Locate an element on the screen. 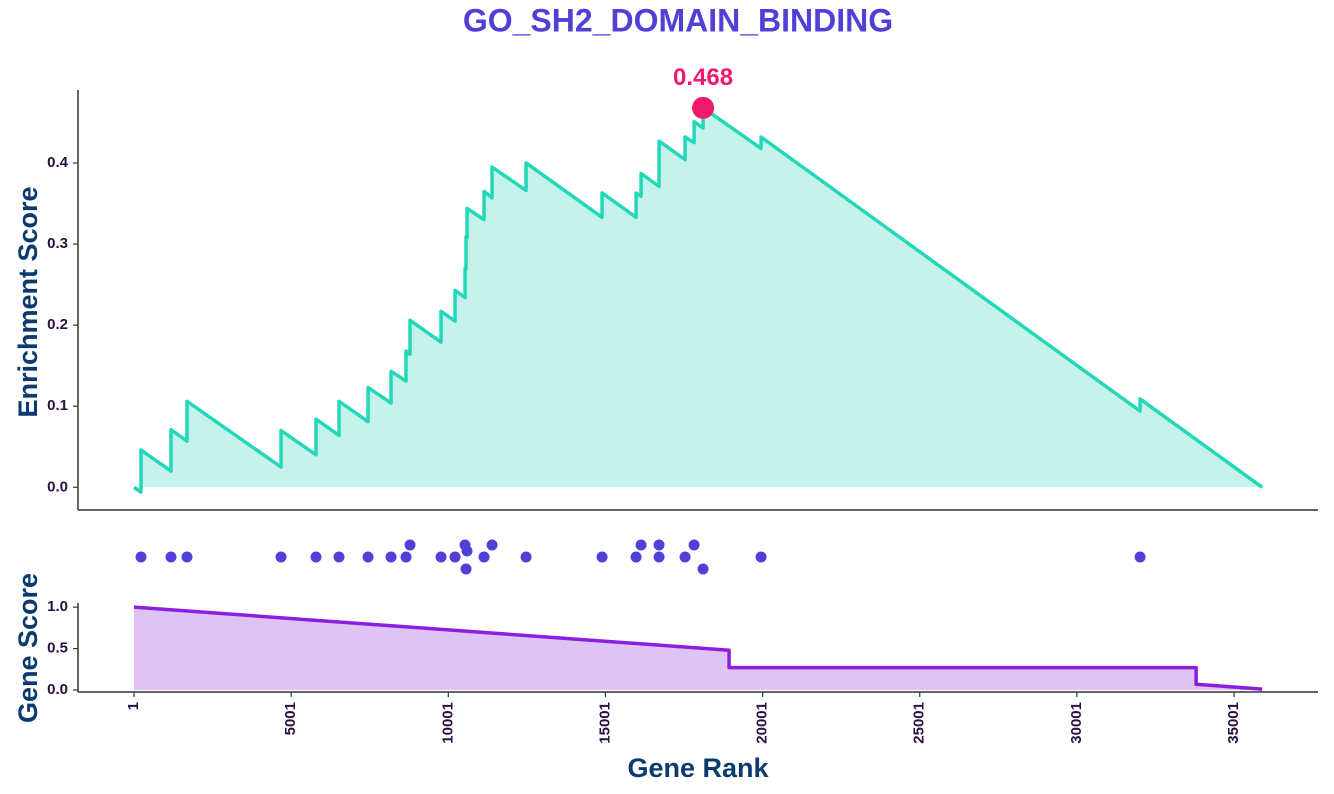 This screenshot has height=794, width=1334. gene-score-line is located at coordinates (698, 648).